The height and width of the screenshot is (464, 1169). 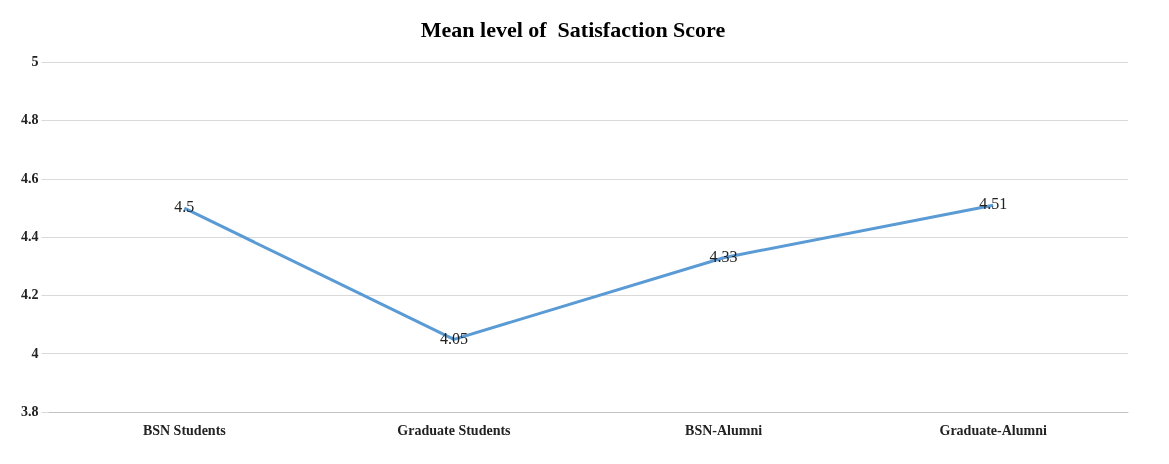 I want to click on y-tick-label: 4.2, so click(x=30, y=295).